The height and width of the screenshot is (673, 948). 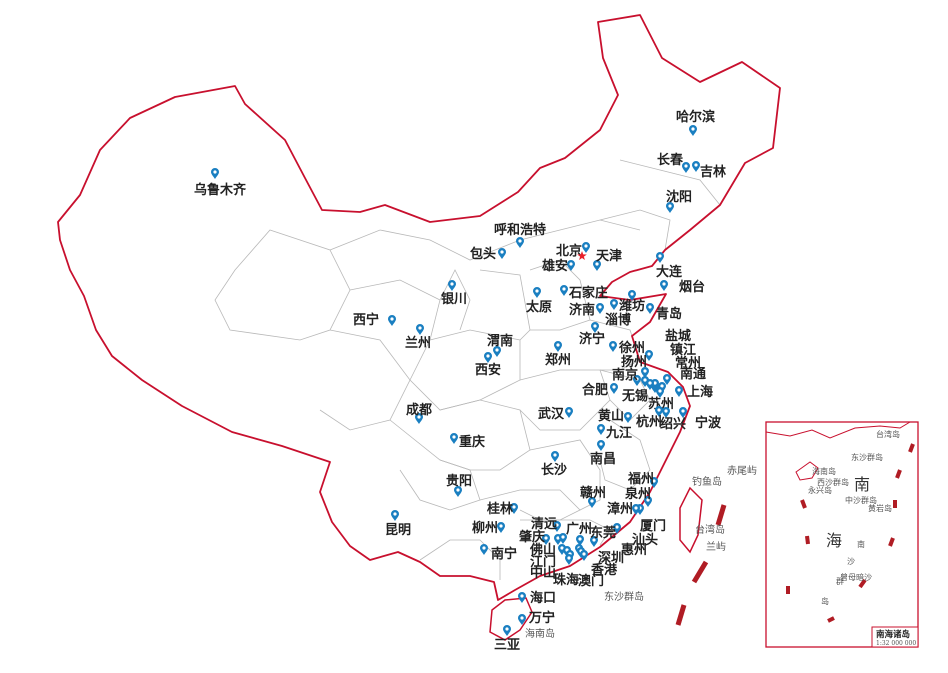 What do you see at coordinates (638, 494) in the screenshot?
I see `city-label: 泉州` at bounding box center [638, 494].